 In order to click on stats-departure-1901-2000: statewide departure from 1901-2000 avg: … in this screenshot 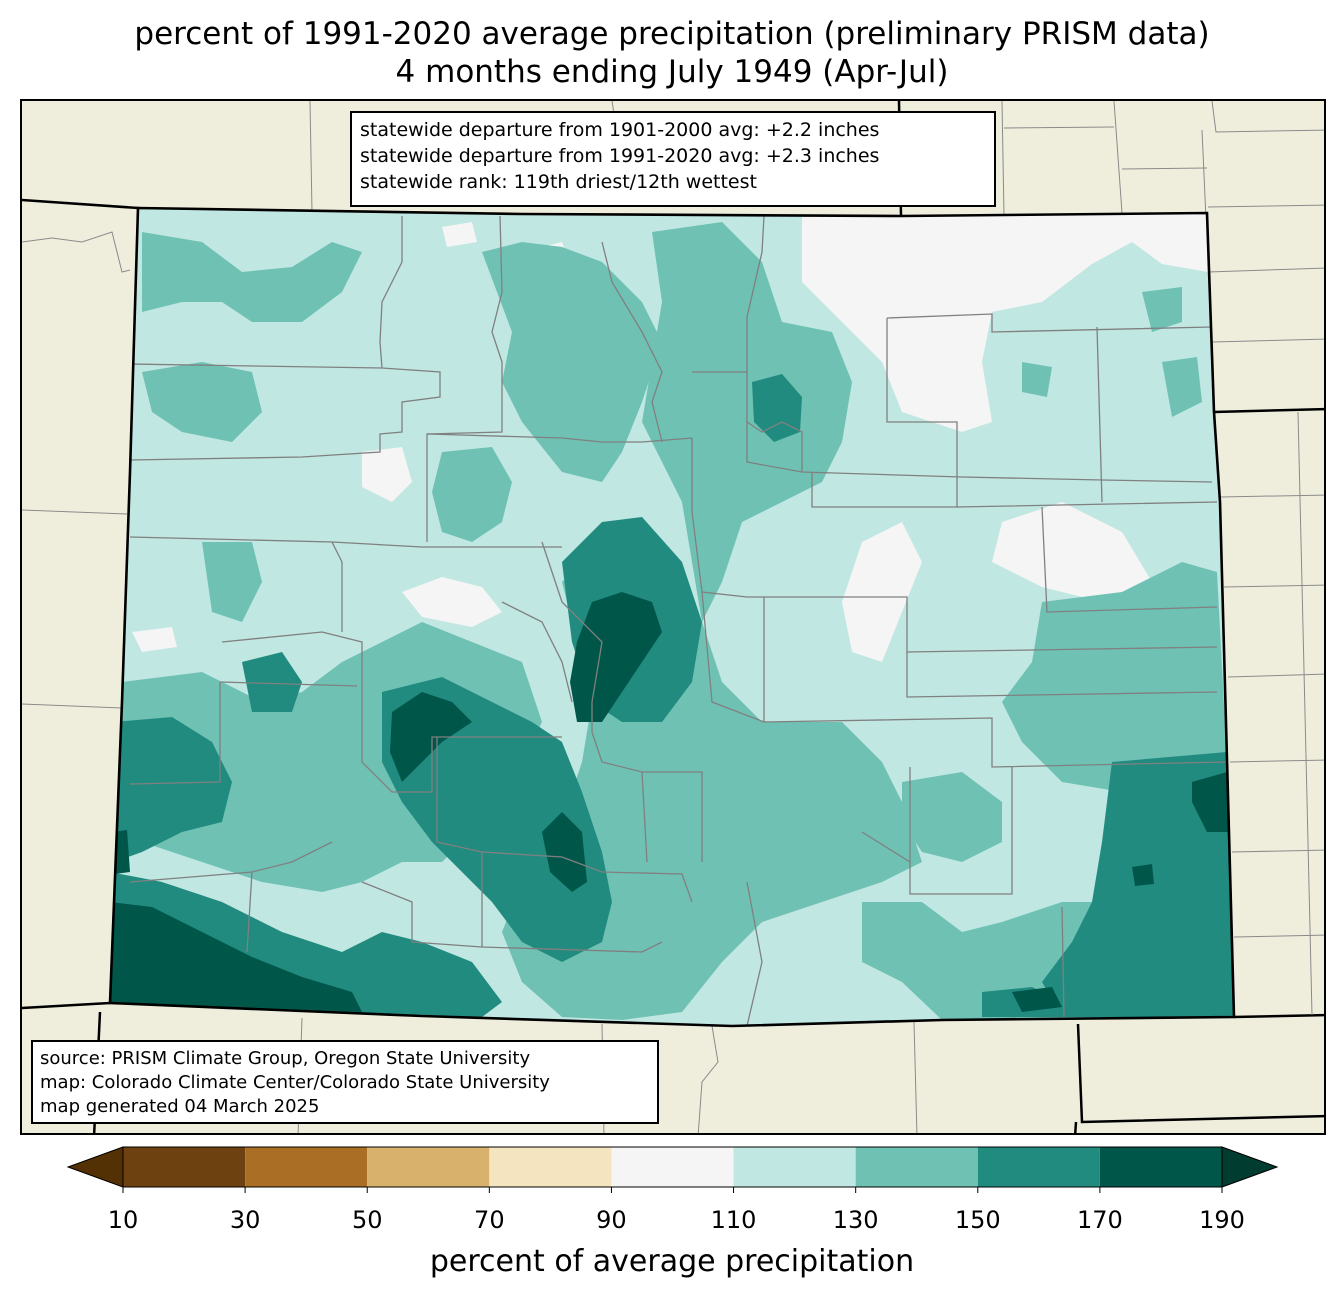, I will do `click(620, 130)`.